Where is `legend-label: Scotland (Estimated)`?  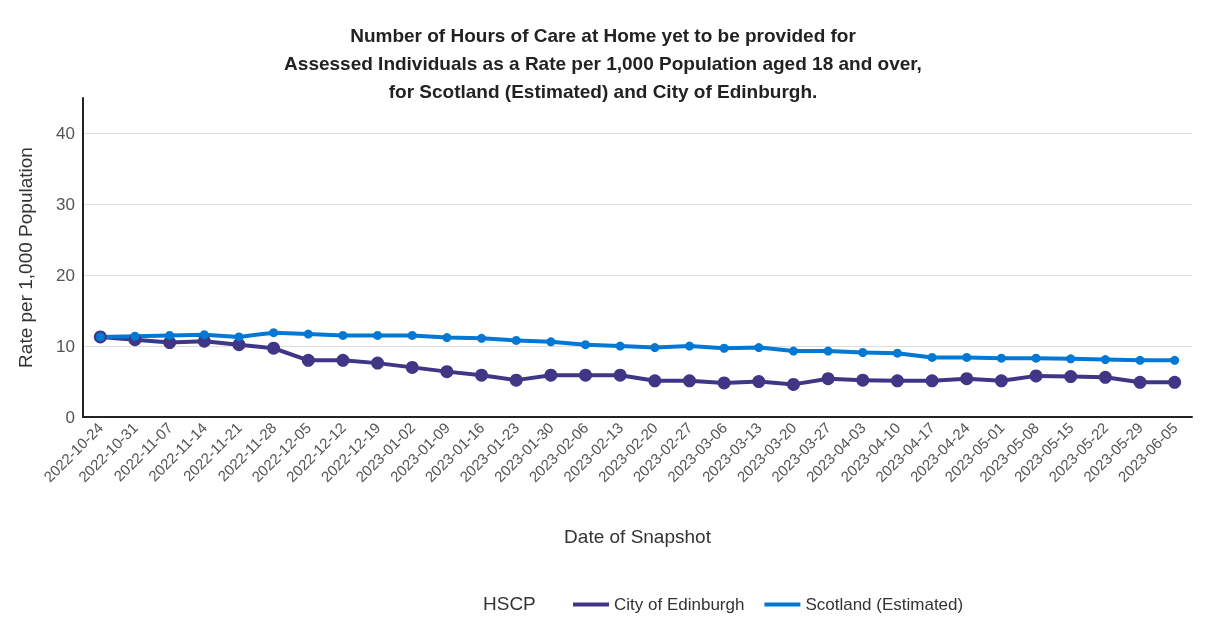 legend-label: Scotland (Estimated) is located at coordinates (884, 604).